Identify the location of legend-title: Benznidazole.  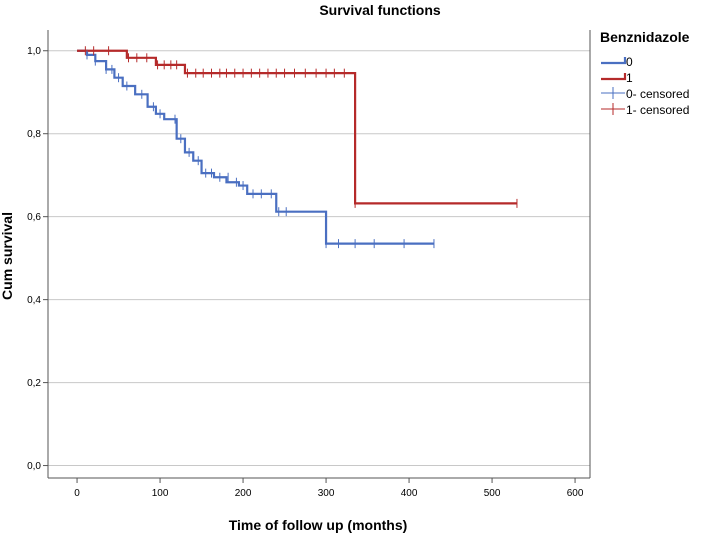
(645, 37).